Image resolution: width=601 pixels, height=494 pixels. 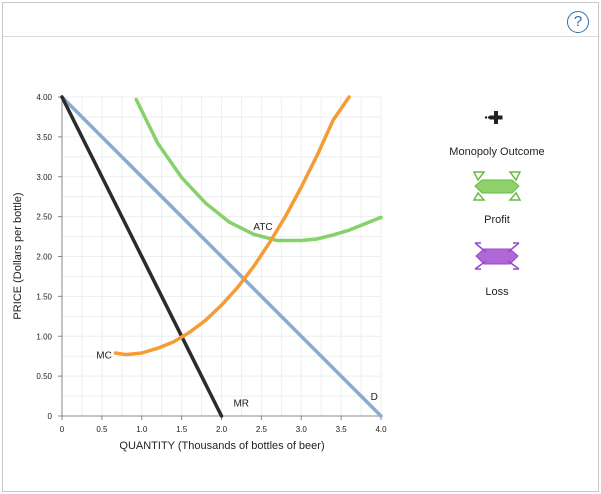 I want to click on y-tick-label: 0.50, so click(x=44, y=376).